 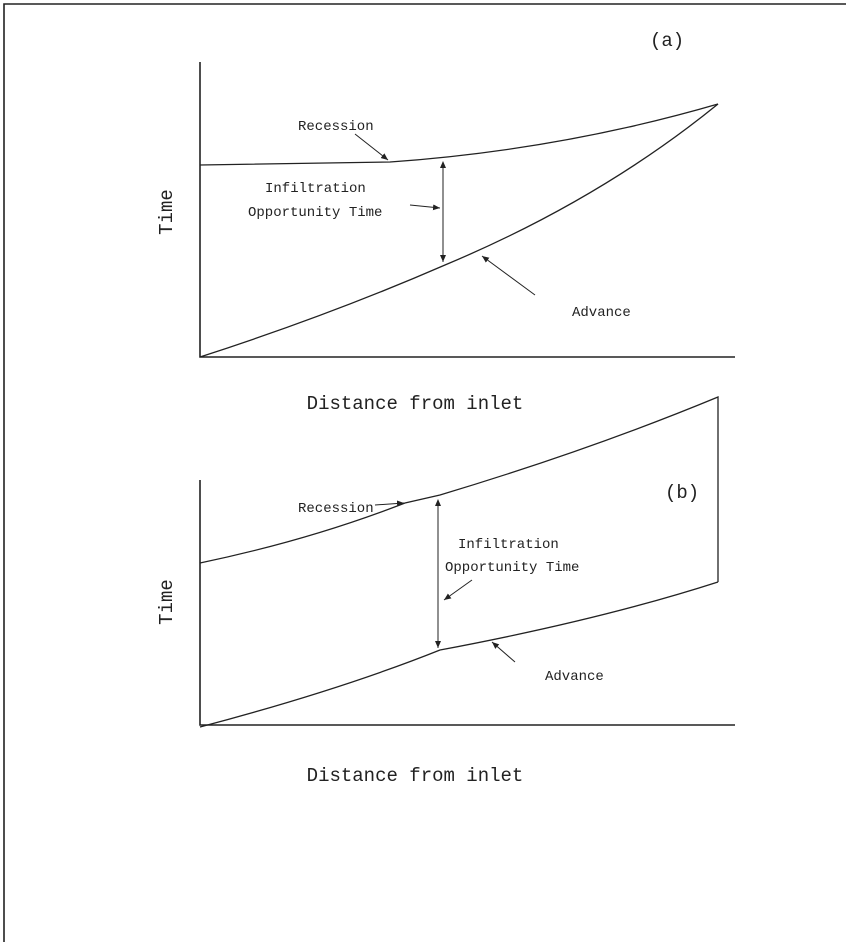 What do you see at coordinates (459, 654) in the screenshot?
I see `advance-curve` at bounding box center [459, 654].